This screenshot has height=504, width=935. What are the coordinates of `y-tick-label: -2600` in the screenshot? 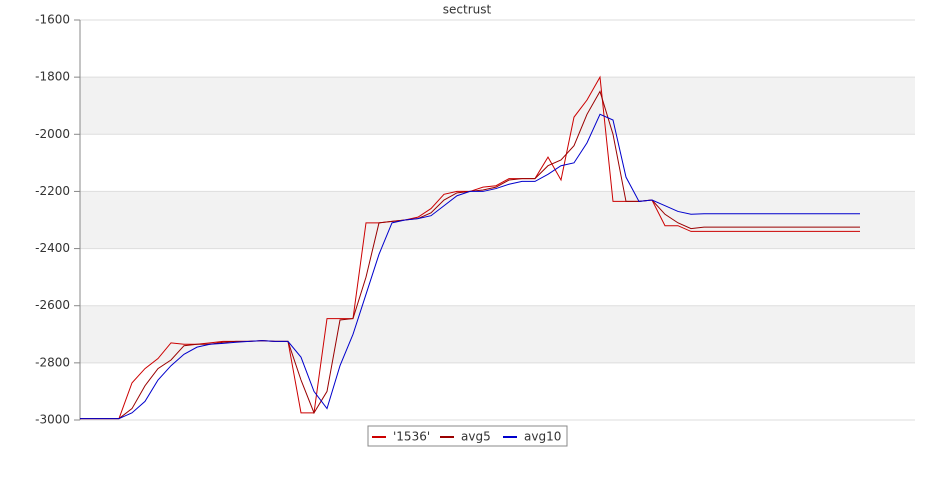 It's located at (52, 305).